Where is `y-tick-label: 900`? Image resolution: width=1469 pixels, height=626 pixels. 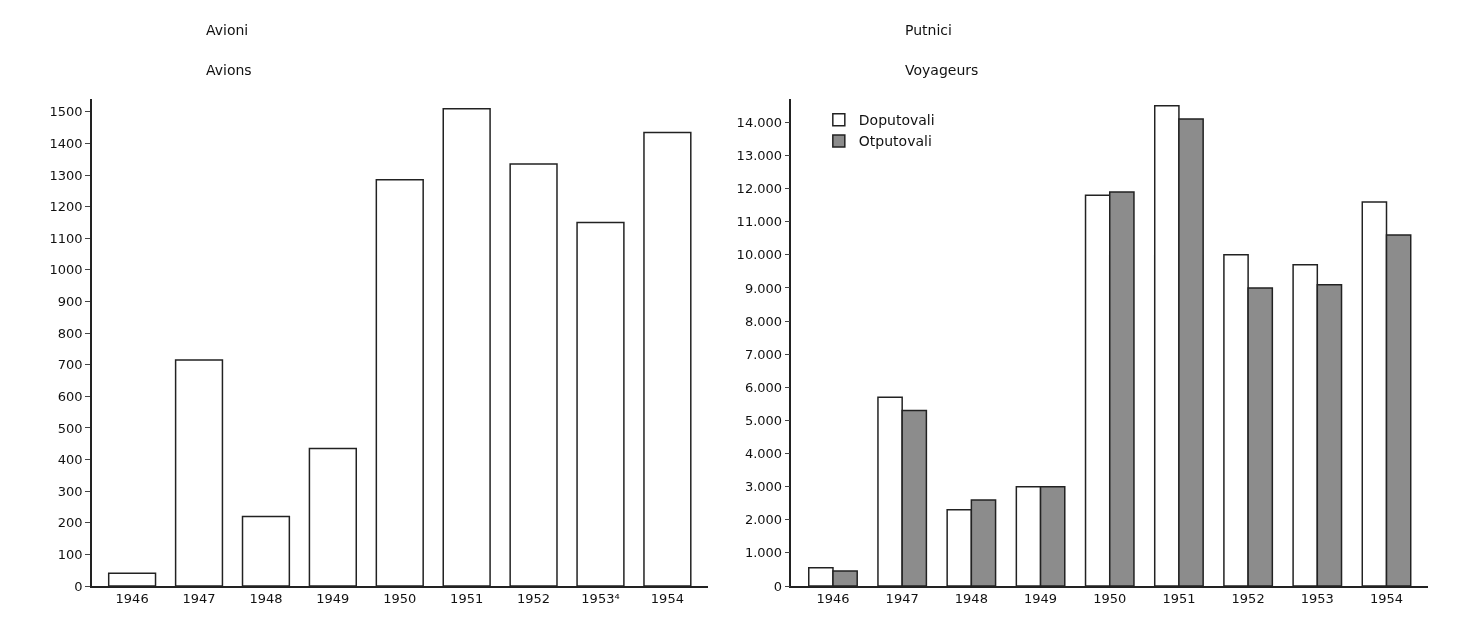
y-tick-label: 900 is located at coordinates (70, 302).